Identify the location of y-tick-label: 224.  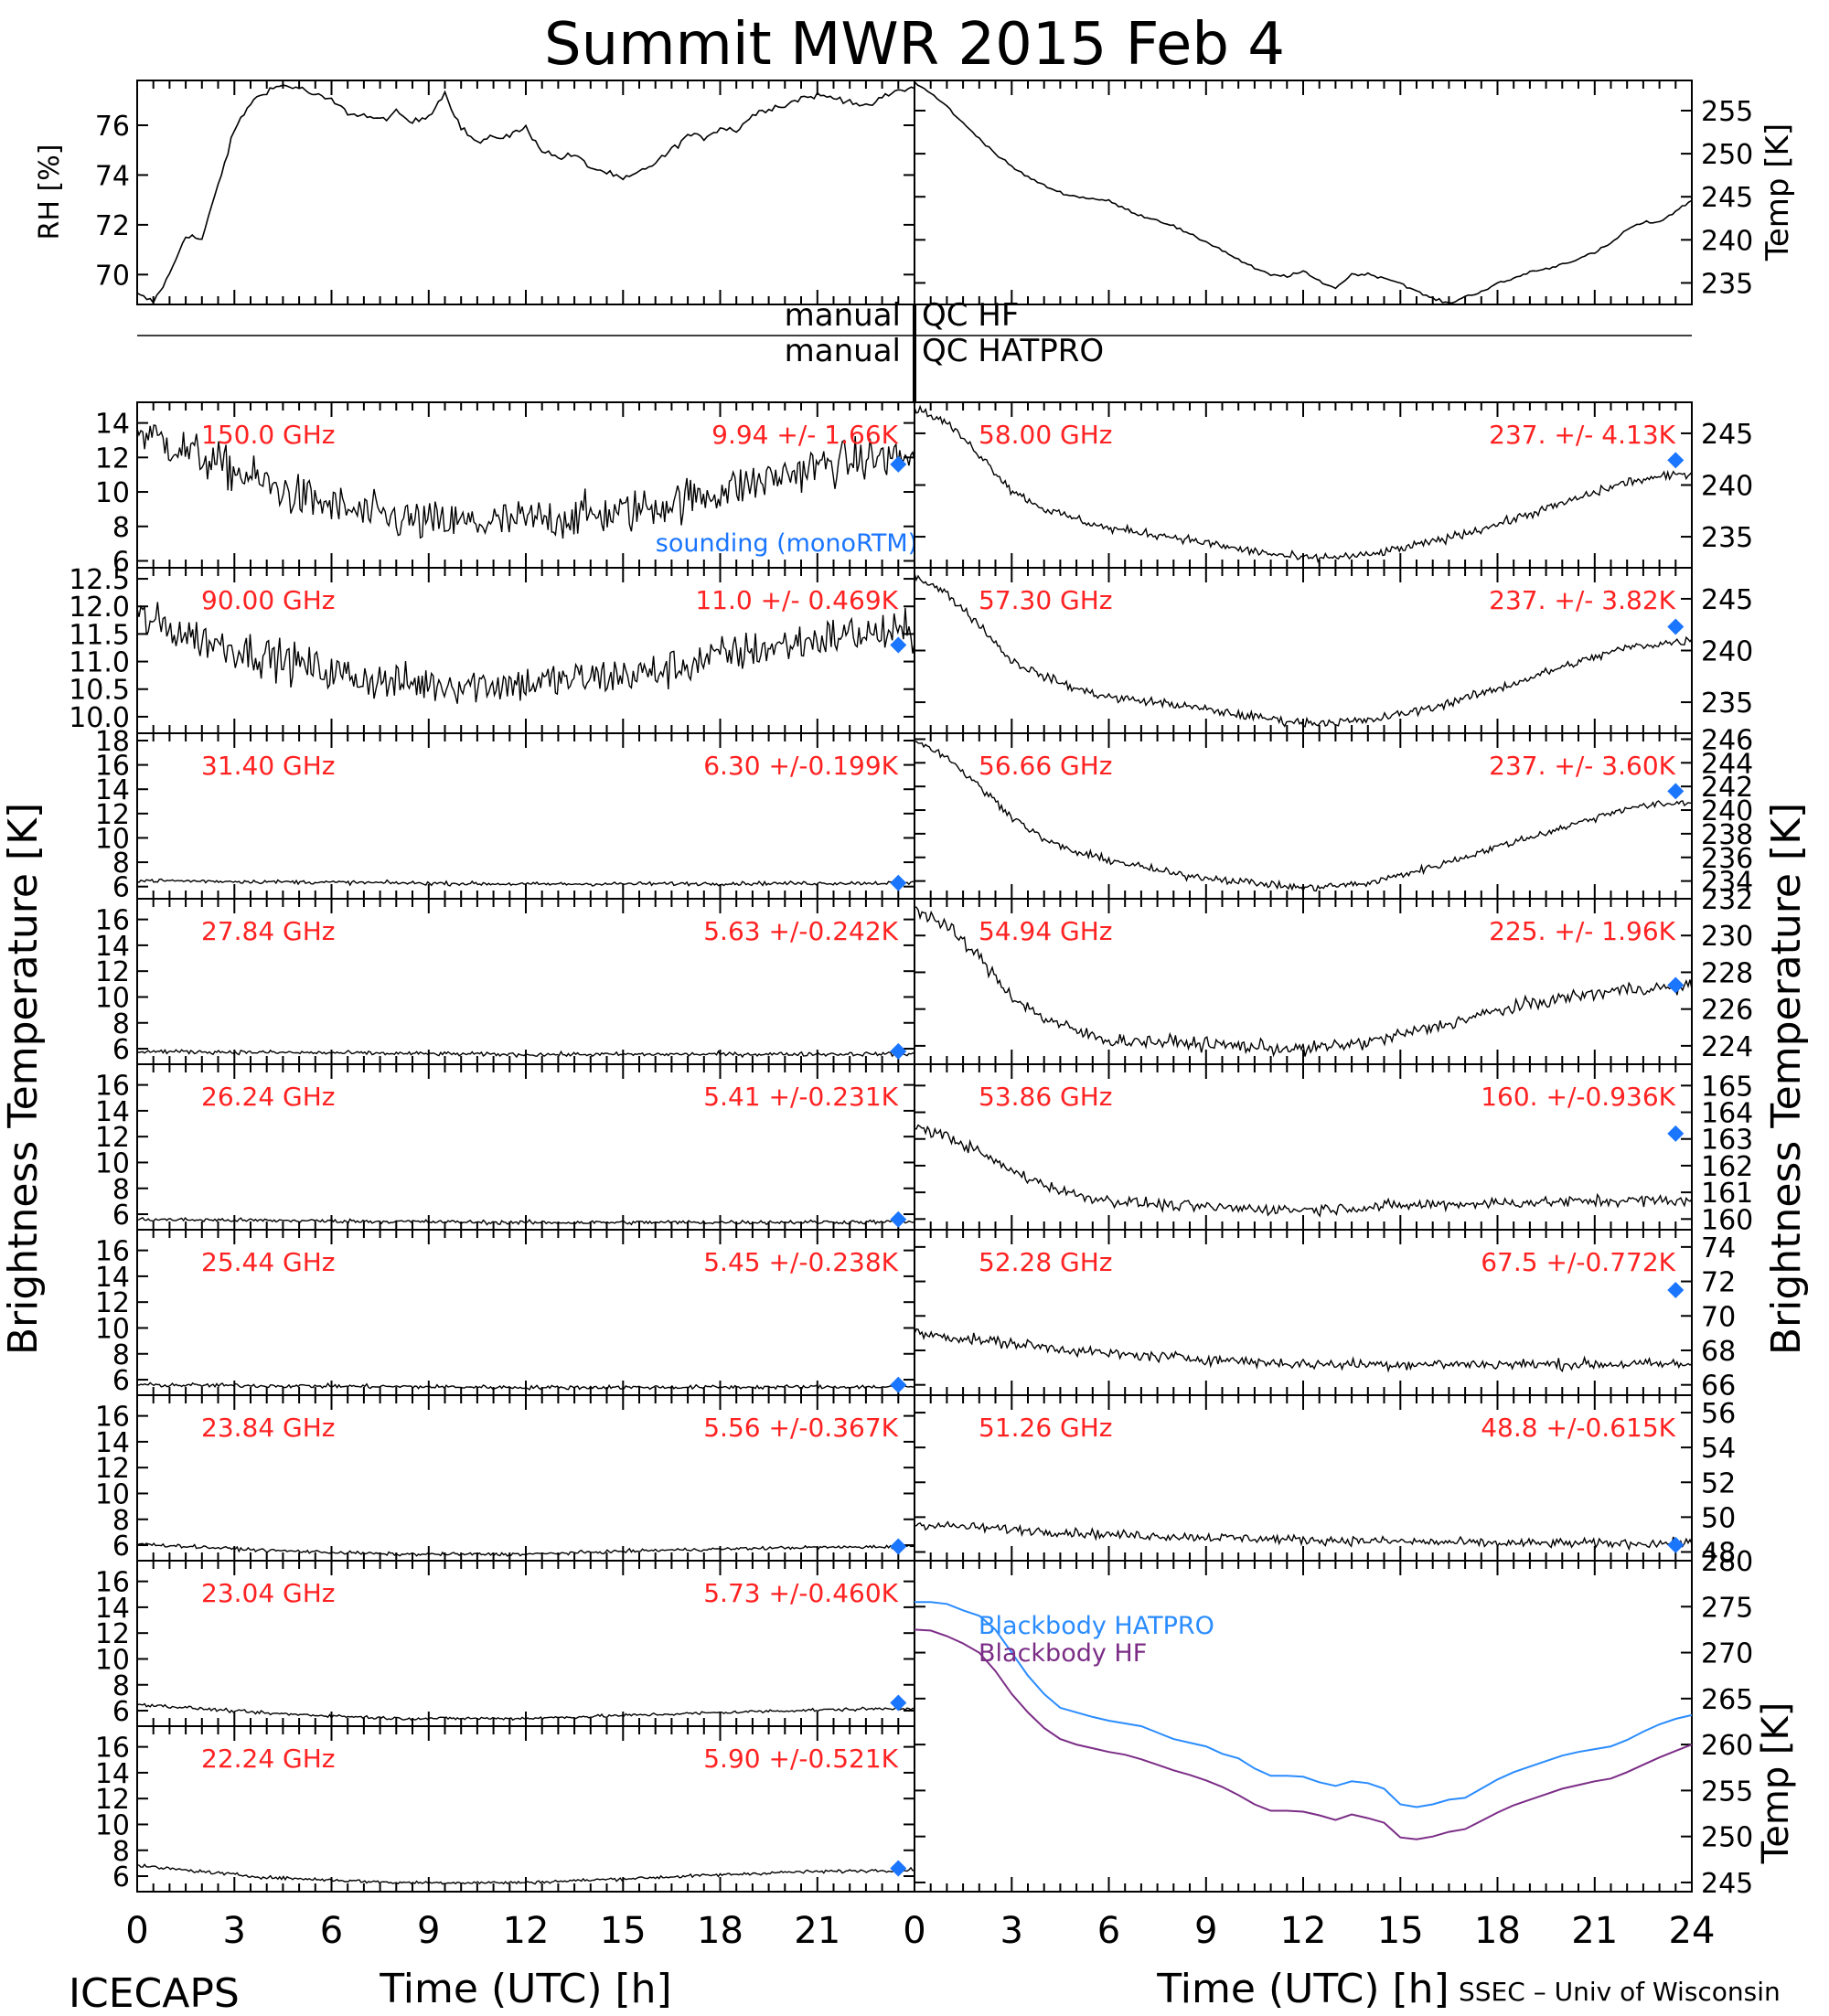
(1727, 1047).